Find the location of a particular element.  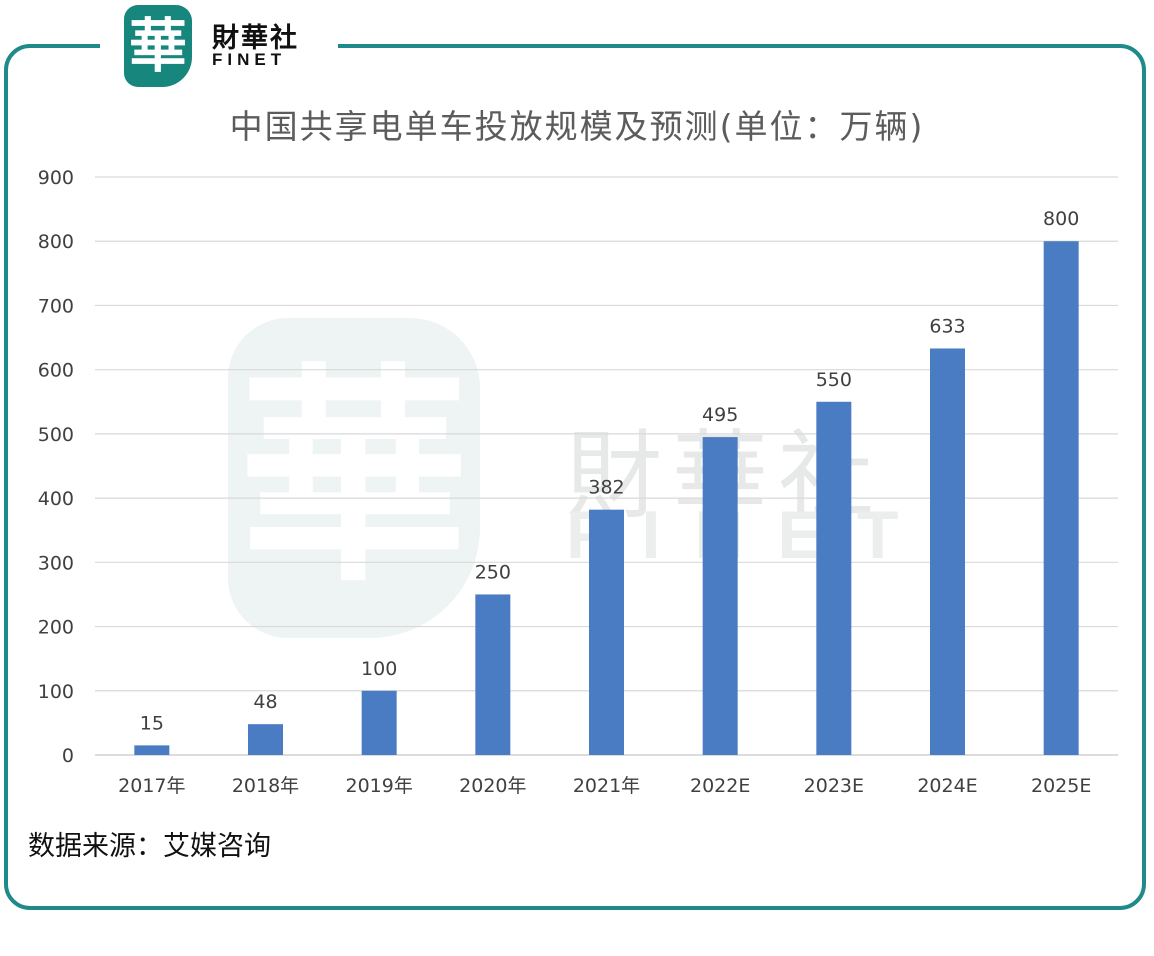

data-label: 250 is located at coordinates (493, 572).